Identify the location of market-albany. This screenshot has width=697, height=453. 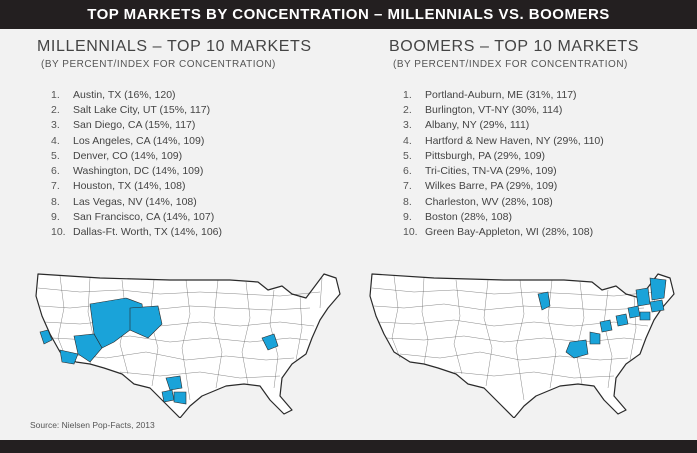
(634, 312).